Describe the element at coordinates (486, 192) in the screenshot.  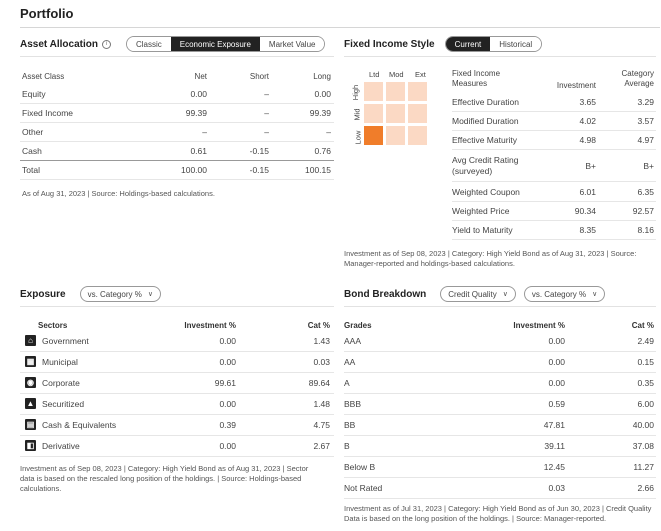
I see `measure-label: Weighted Coupon` at that location.